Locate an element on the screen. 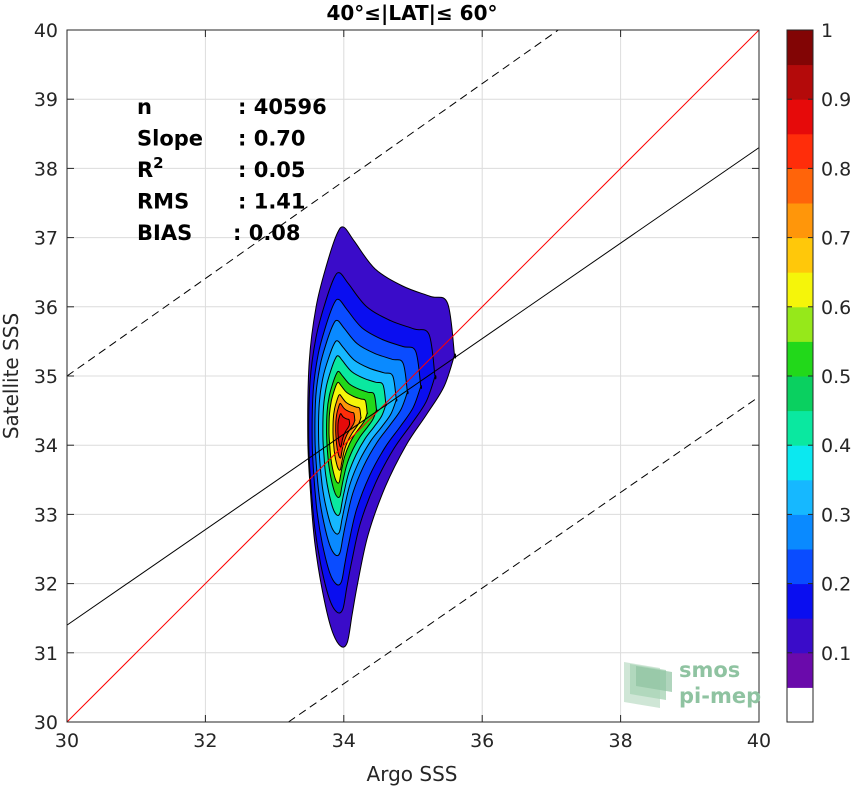  stat-label-text: BIAS is located at coordinates (164, 233).